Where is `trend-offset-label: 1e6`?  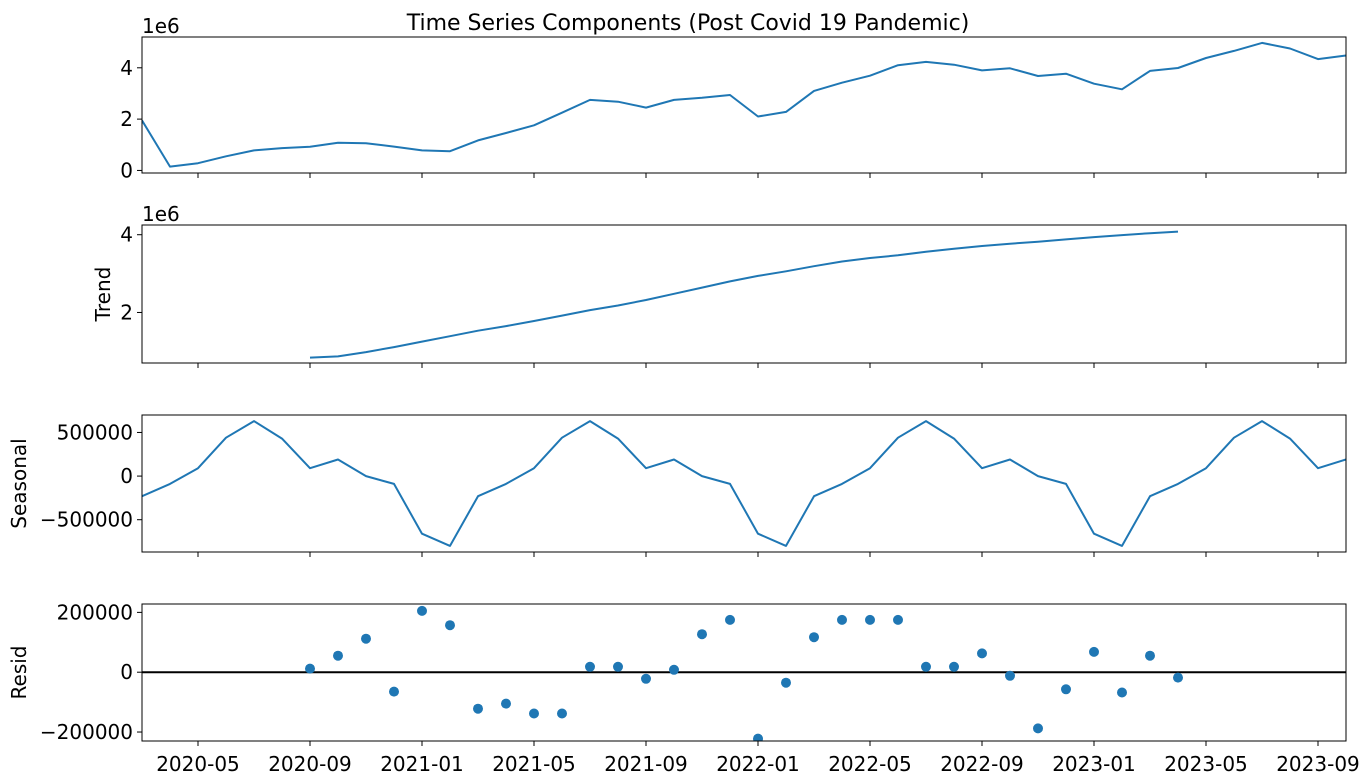 trend-offset-label: 1e6 is located at coordinates (161, 214).